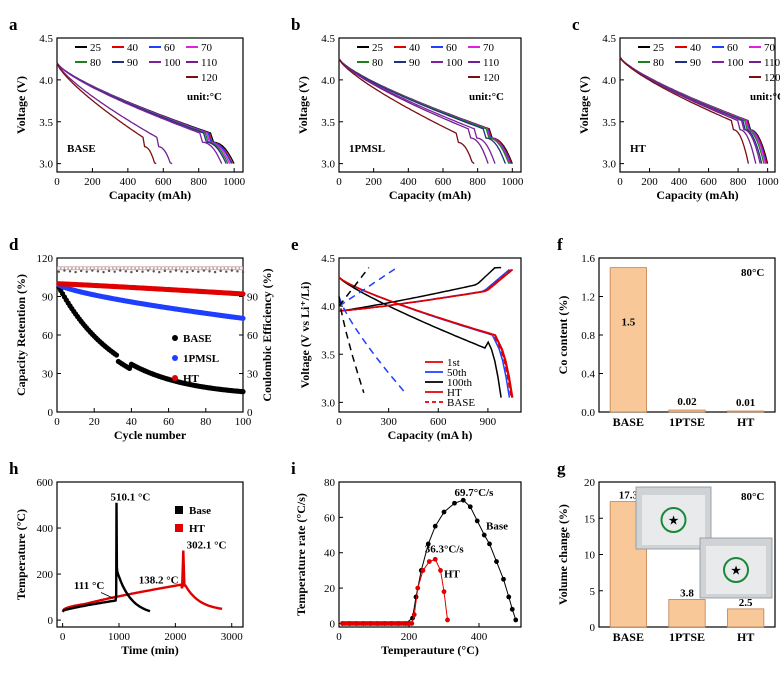  I want to click on legend-label: HT, so click(191, 379).